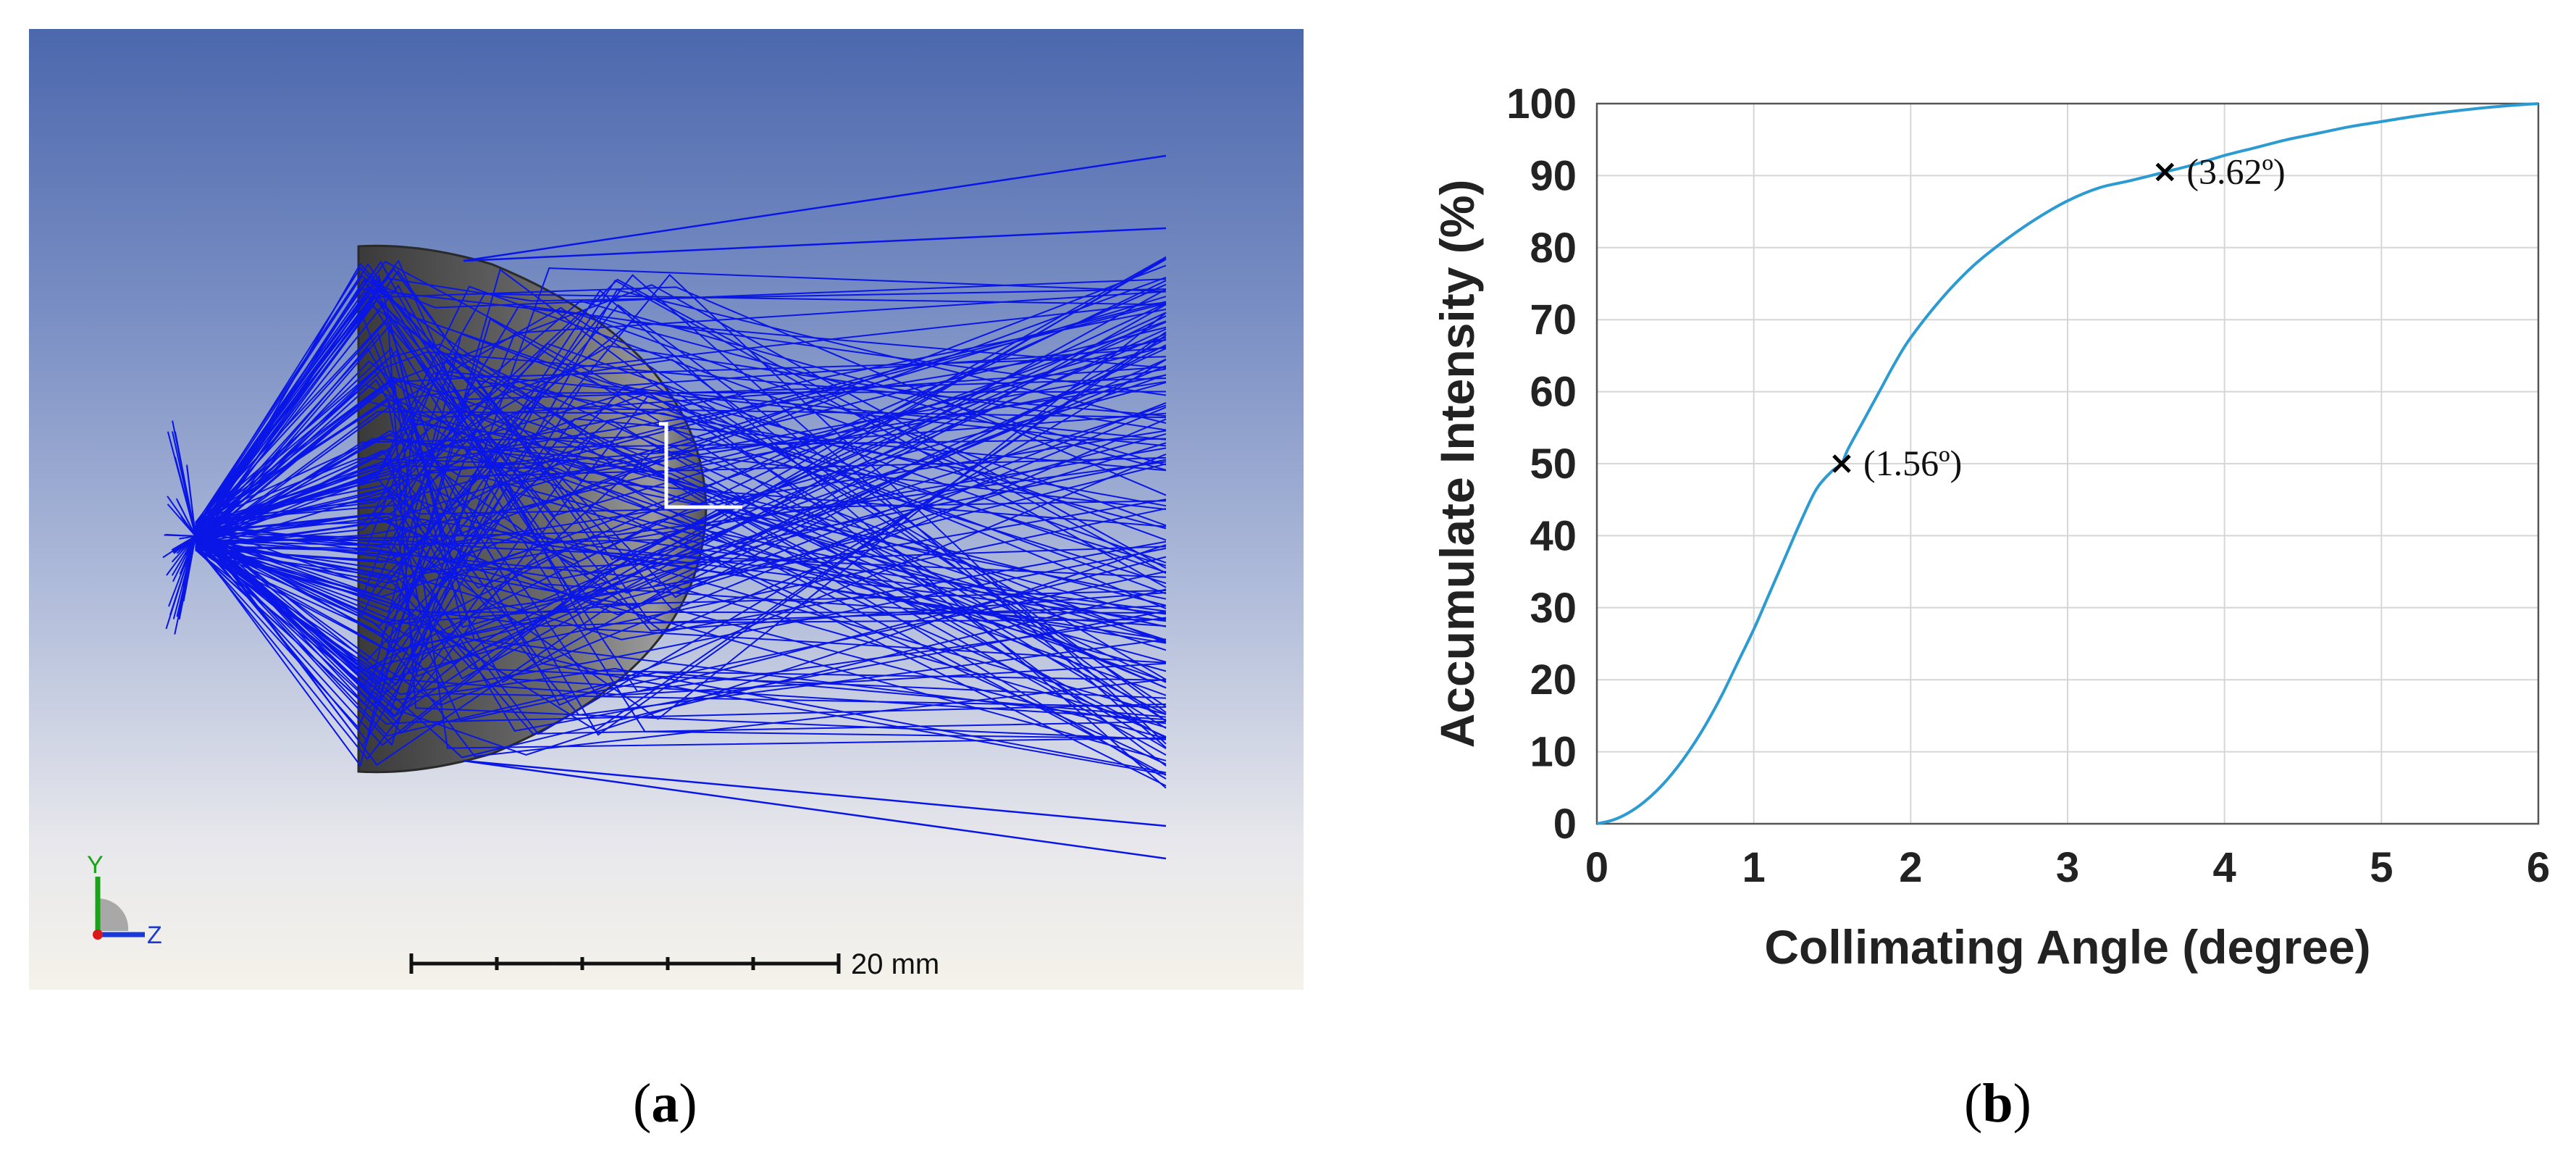 Image resolution: width=2576 pixels, height=1165 pixels. What do you see at coordinates (2067, 947) in the screenshot?
I see `x-axis-title: Collimating Angle (degree)` at bounding box center [2067, 947].